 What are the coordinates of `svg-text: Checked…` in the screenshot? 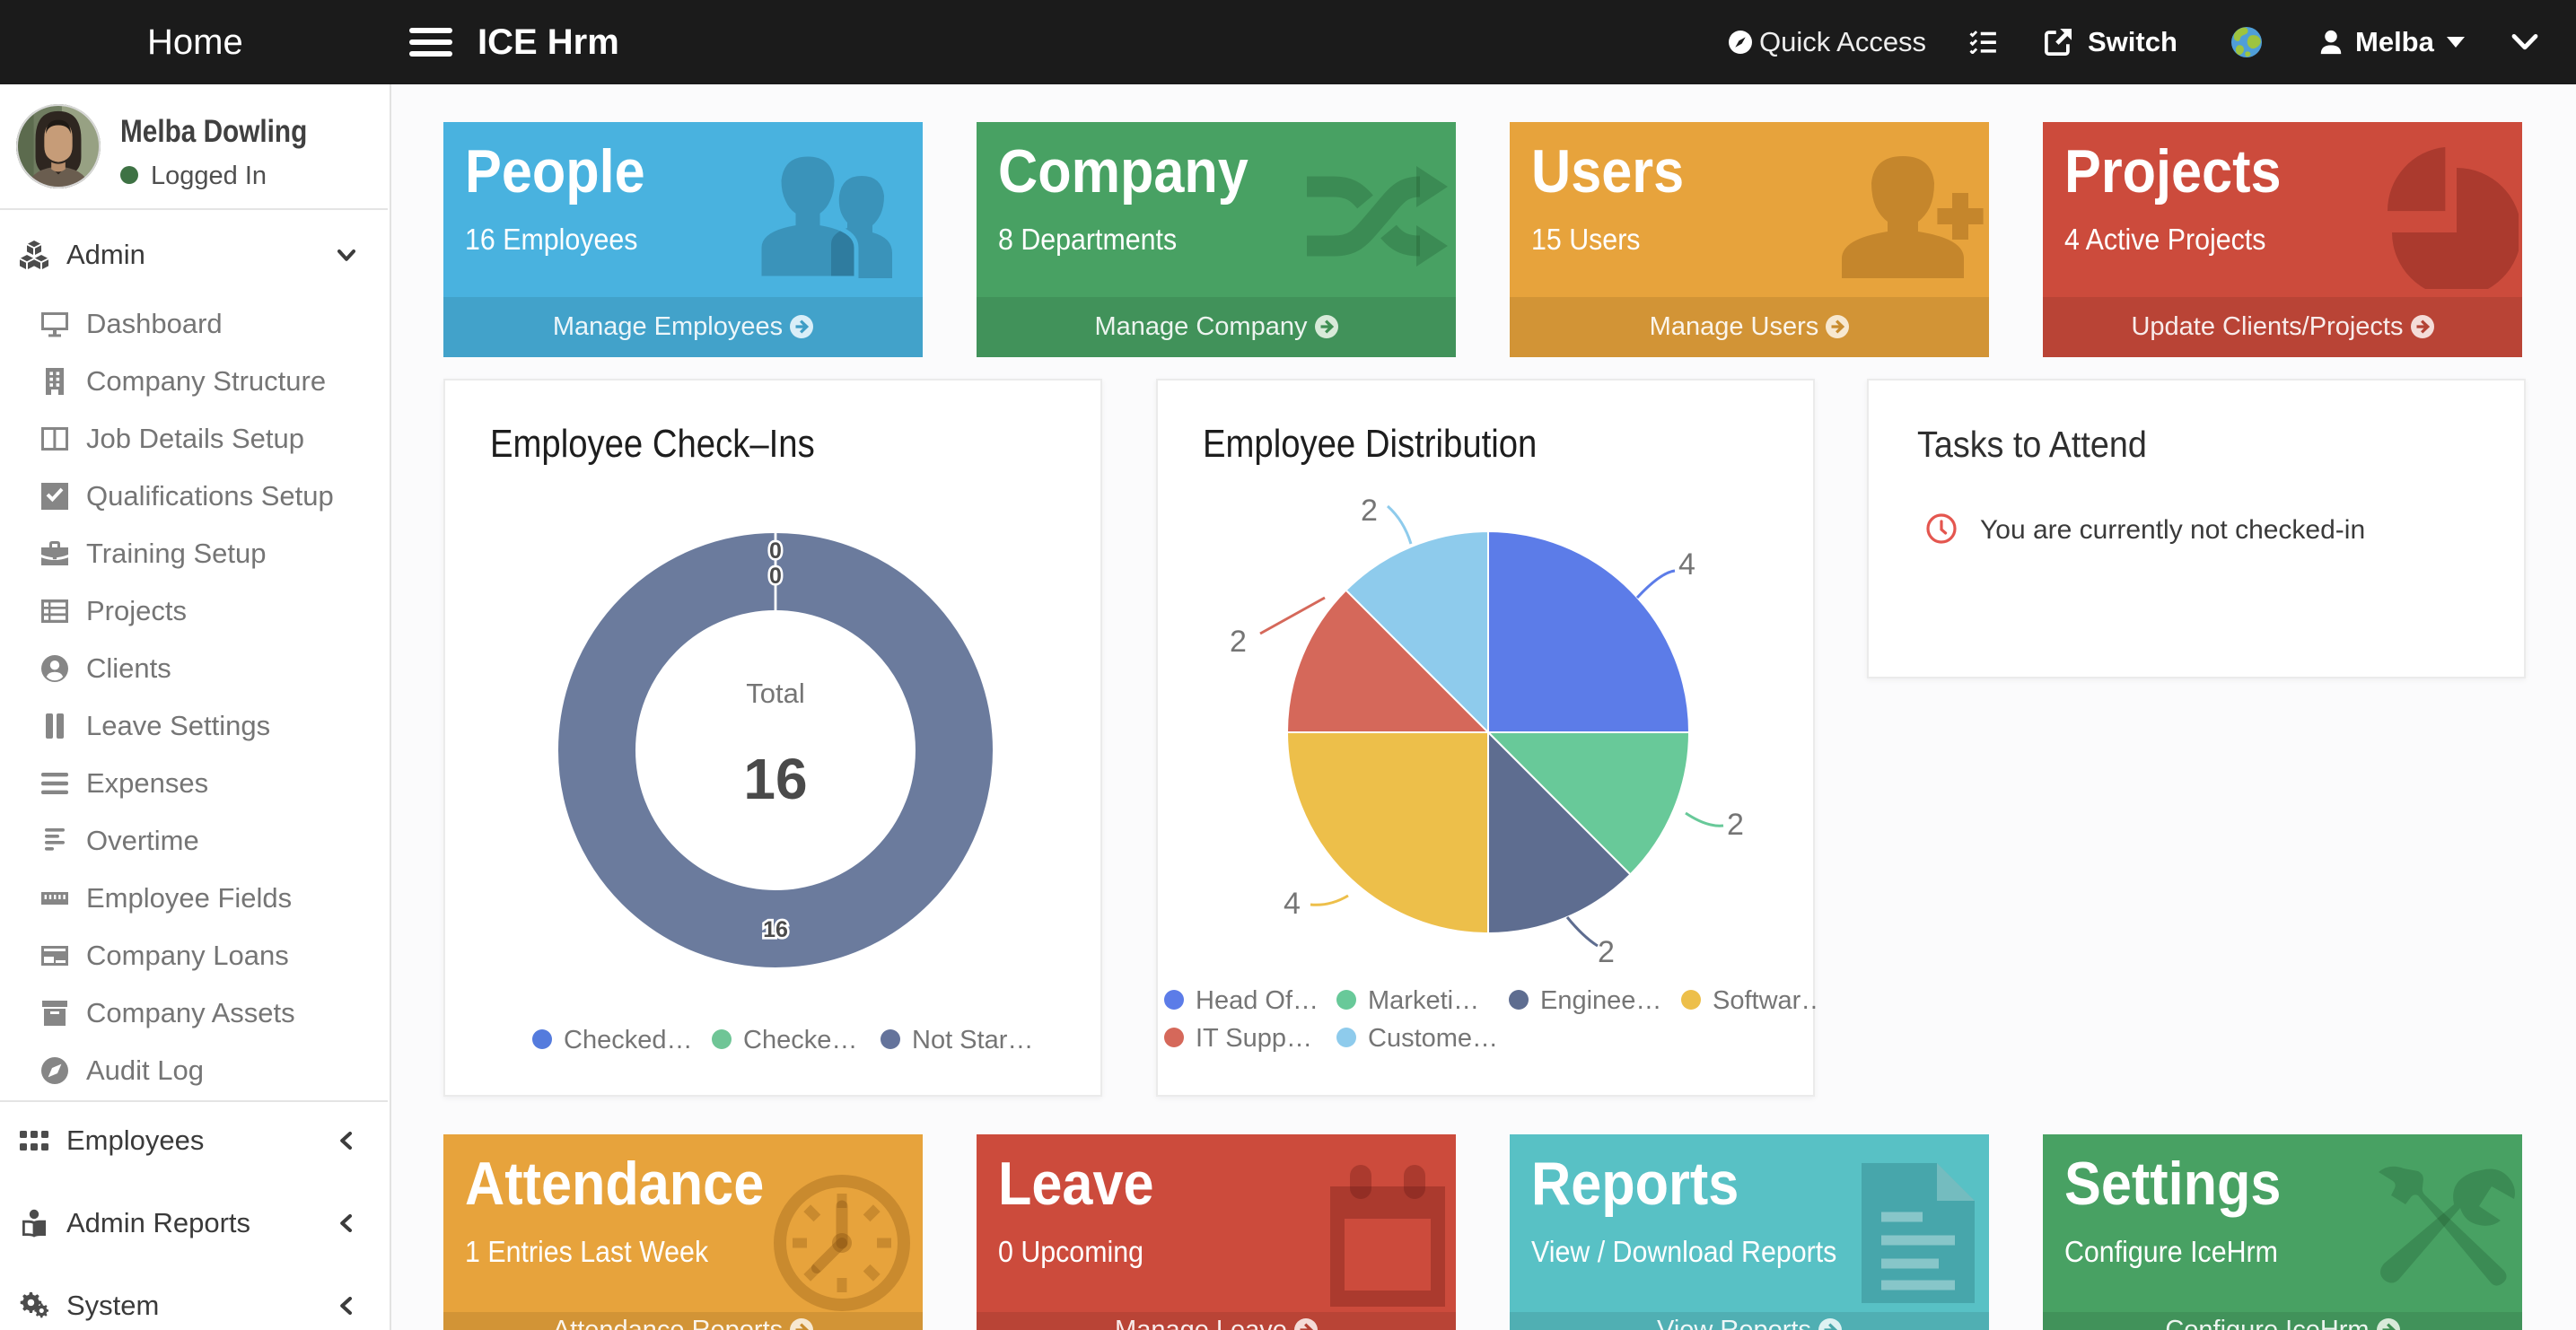 It's located at (628, 1040).